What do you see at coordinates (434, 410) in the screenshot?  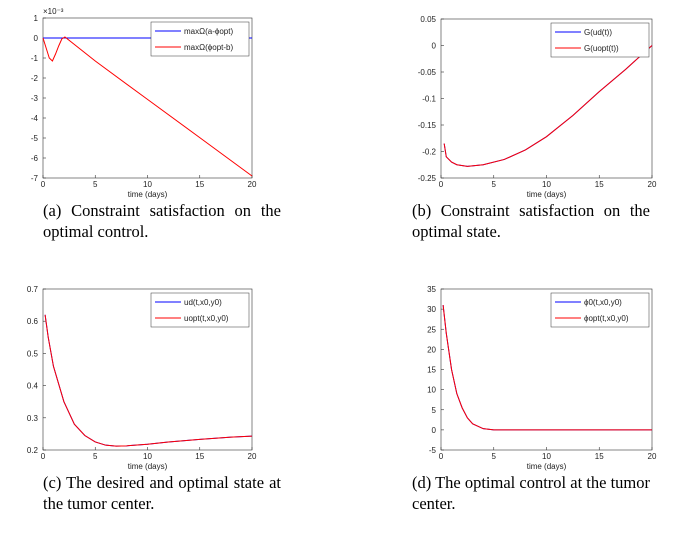 I see `y-tick-label: 5` at bounding box center [434, 410].